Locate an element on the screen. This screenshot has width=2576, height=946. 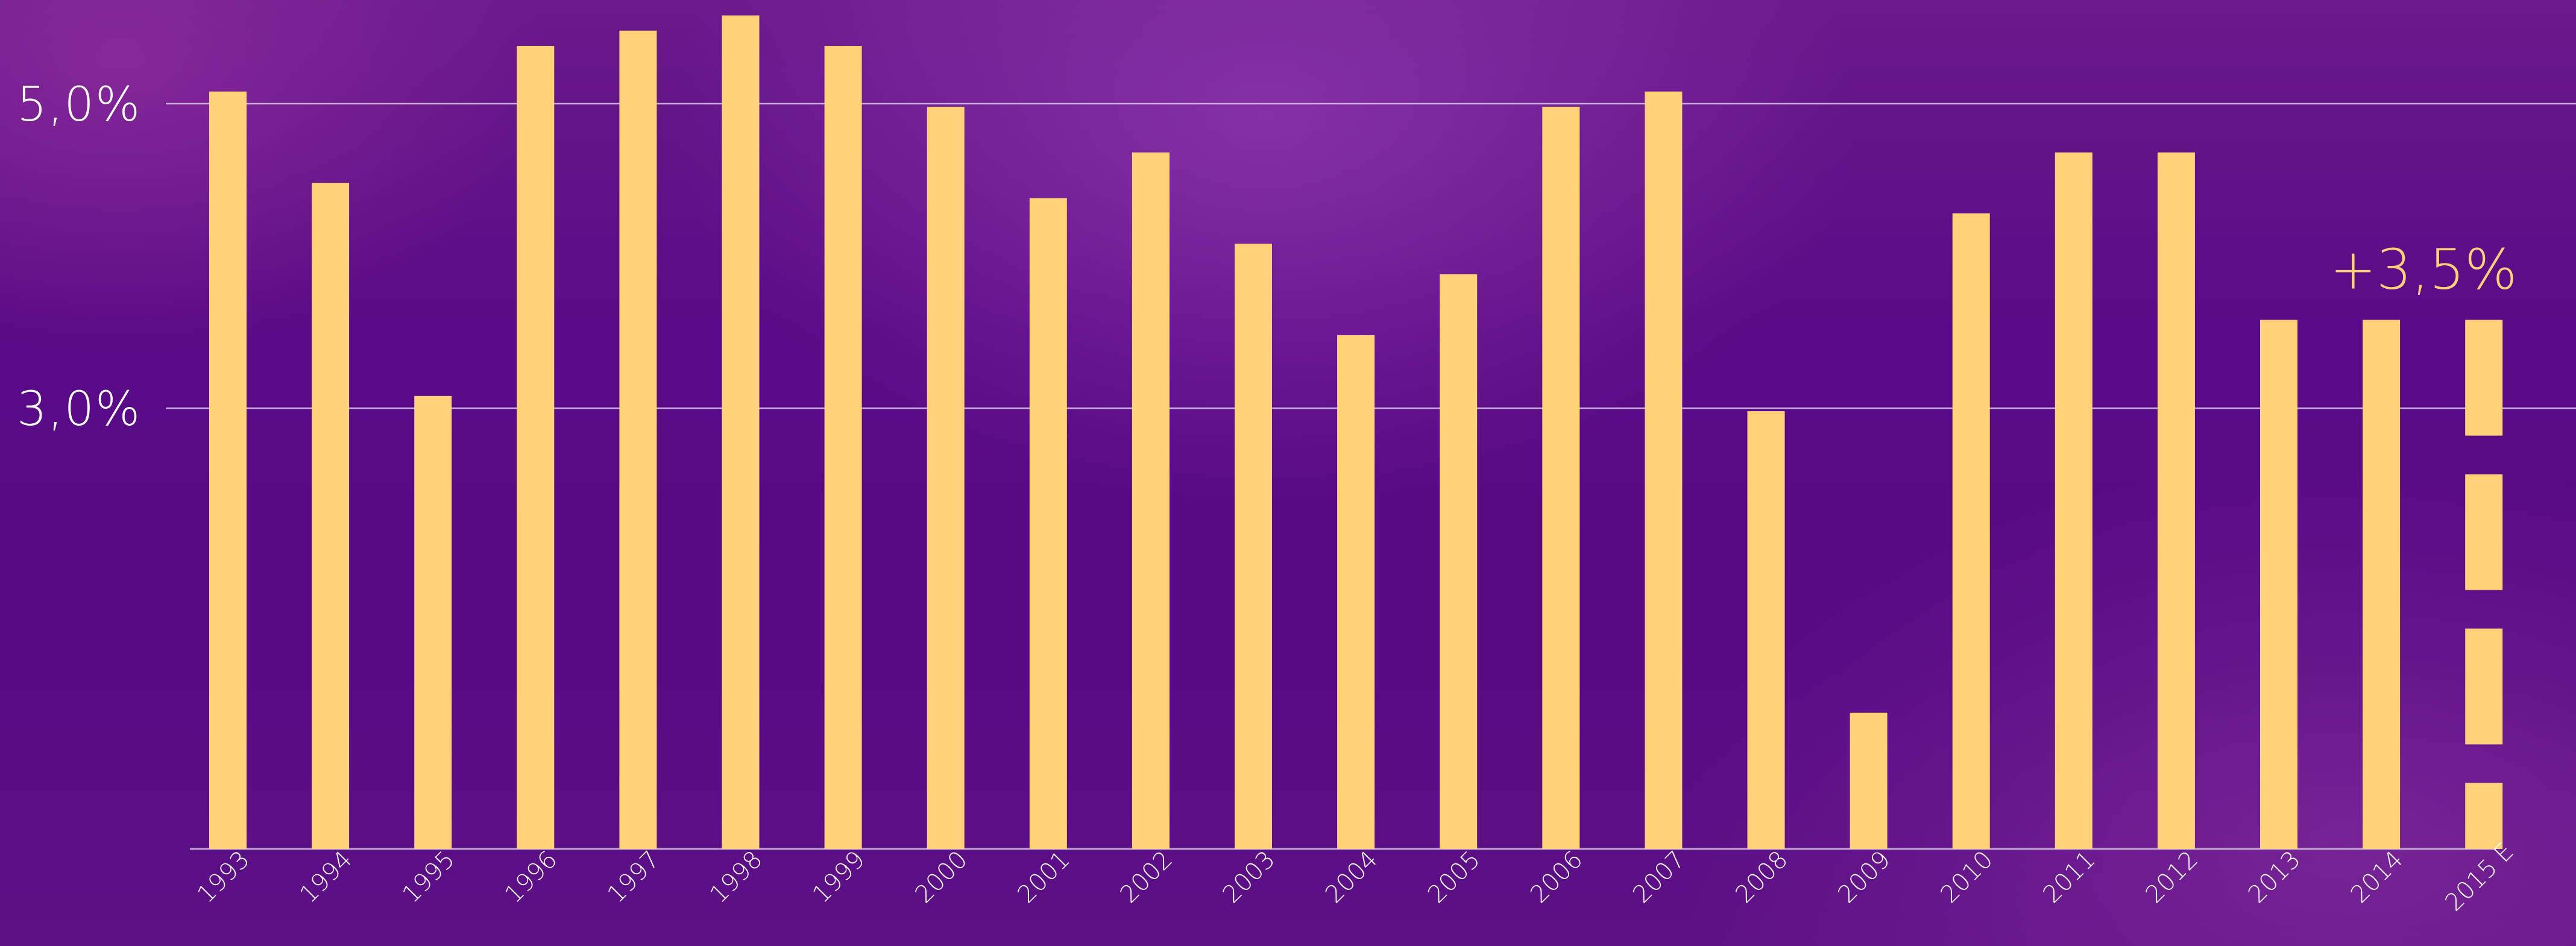
x-tick-label: 2011 is located at coordinates (2069, 877).